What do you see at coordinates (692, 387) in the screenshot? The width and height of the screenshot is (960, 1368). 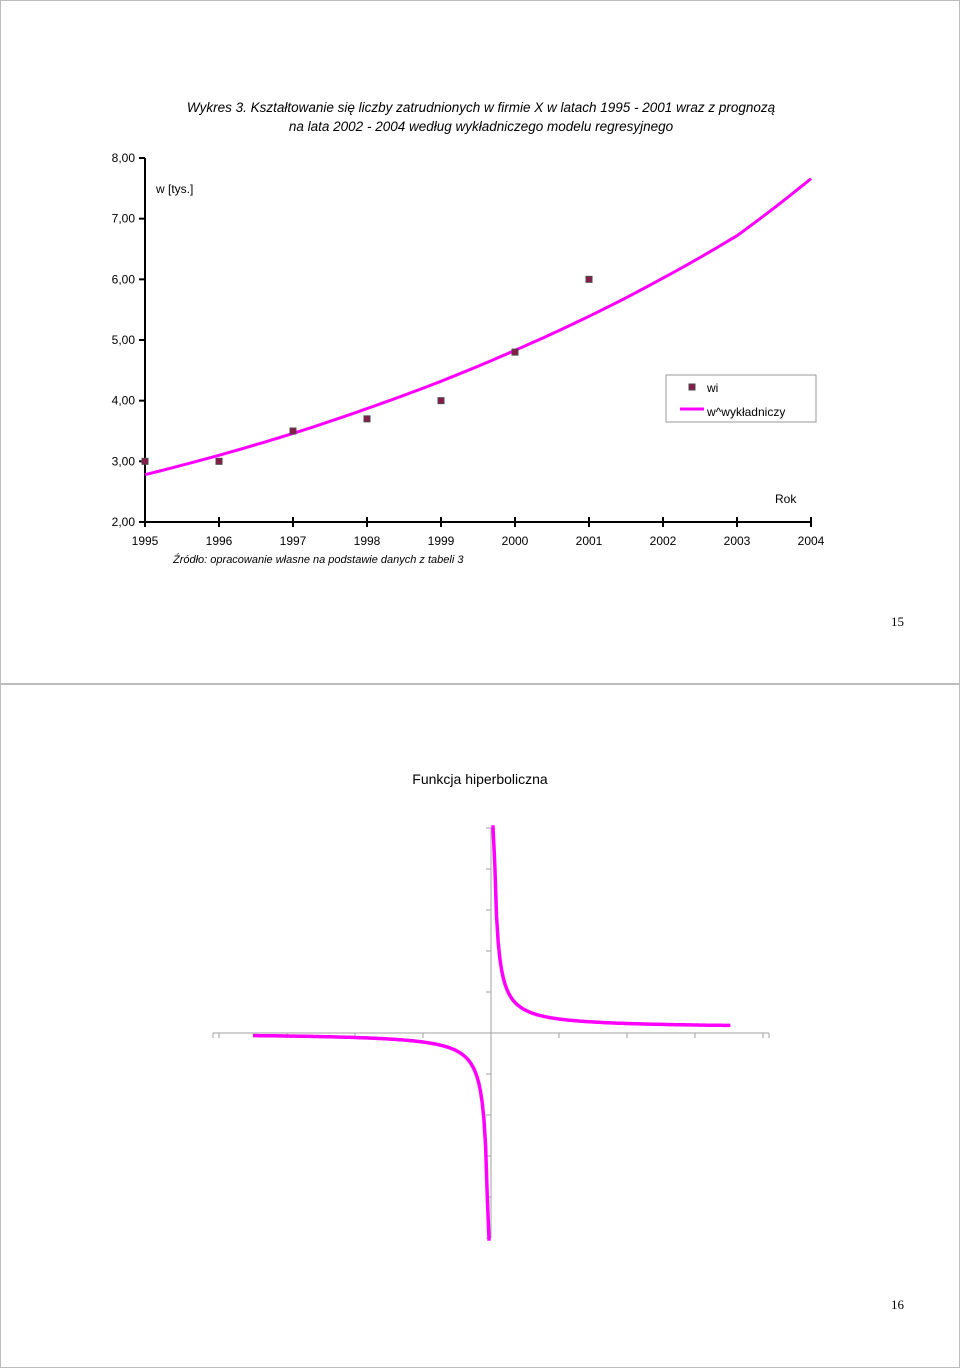 I see `legend-marker-wi` at bounding box center [692, 387].